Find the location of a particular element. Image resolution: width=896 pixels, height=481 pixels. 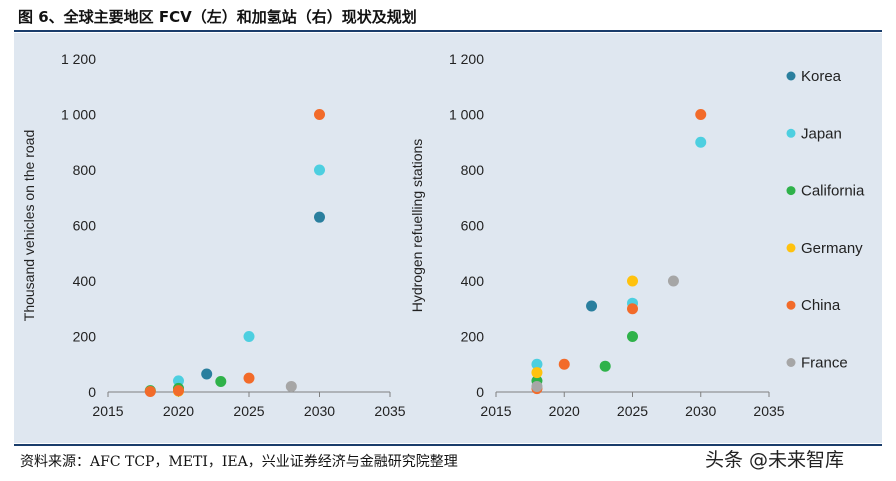

y-axis-title: Hydrogen refuelling stations is located at coordinates (417, 226).